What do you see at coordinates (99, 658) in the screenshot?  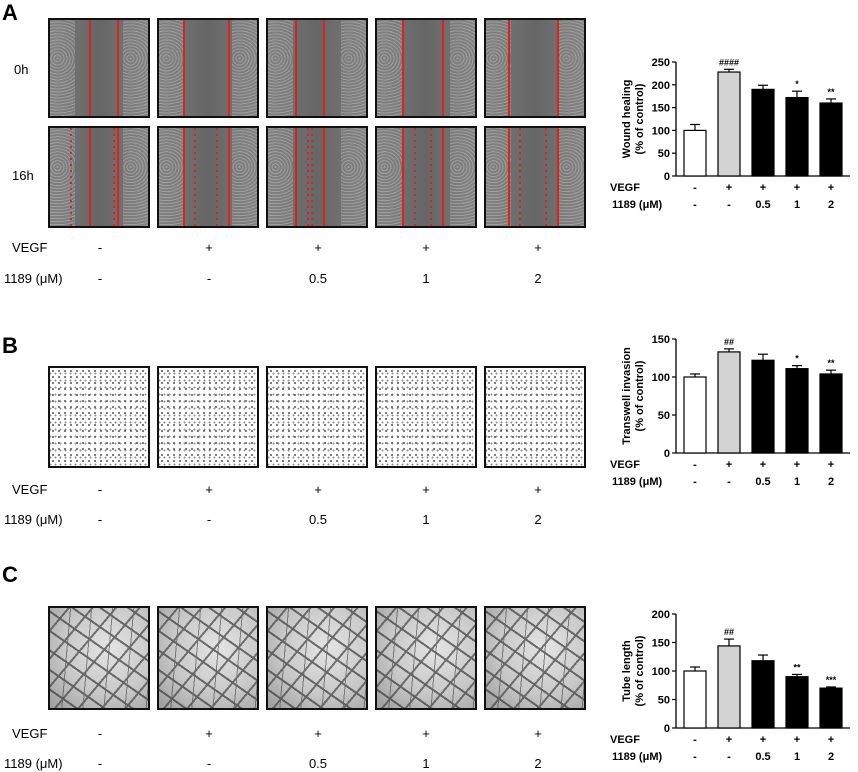 I see `tube-formation-image` at bounding box center [99, 658].